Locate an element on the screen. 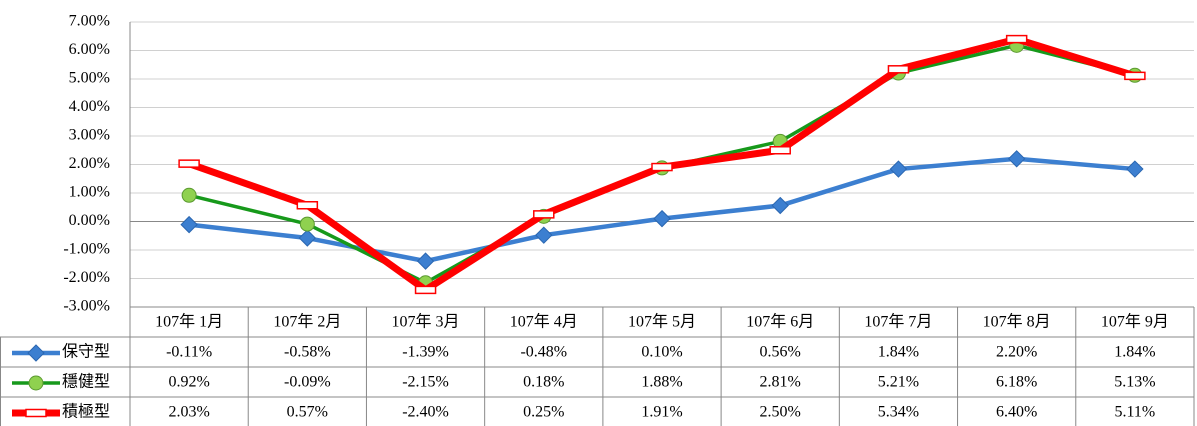 This screenshot has width=1197, height=426. y-tick-label: -1.00% is located at coordinates (86, 249).